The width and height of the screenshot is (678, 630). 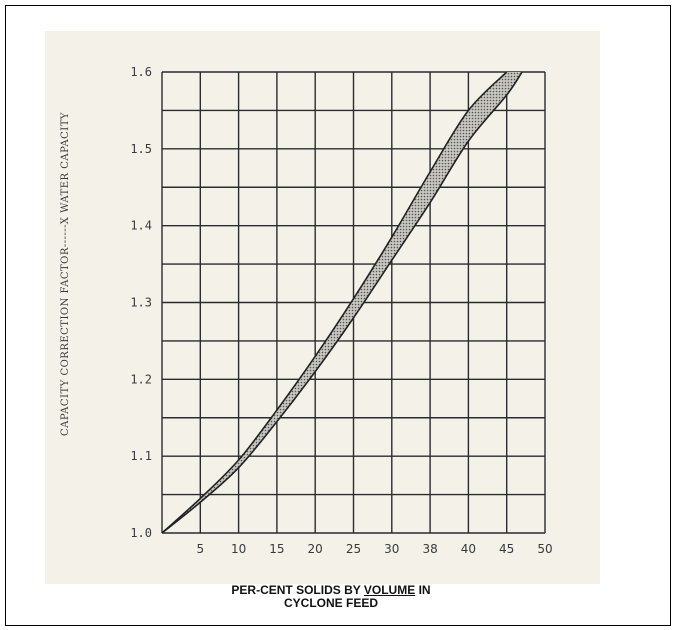 I want to click on x-axis-label-part: PER-CENT SOLIDS BY, so click(x=297, y=590).